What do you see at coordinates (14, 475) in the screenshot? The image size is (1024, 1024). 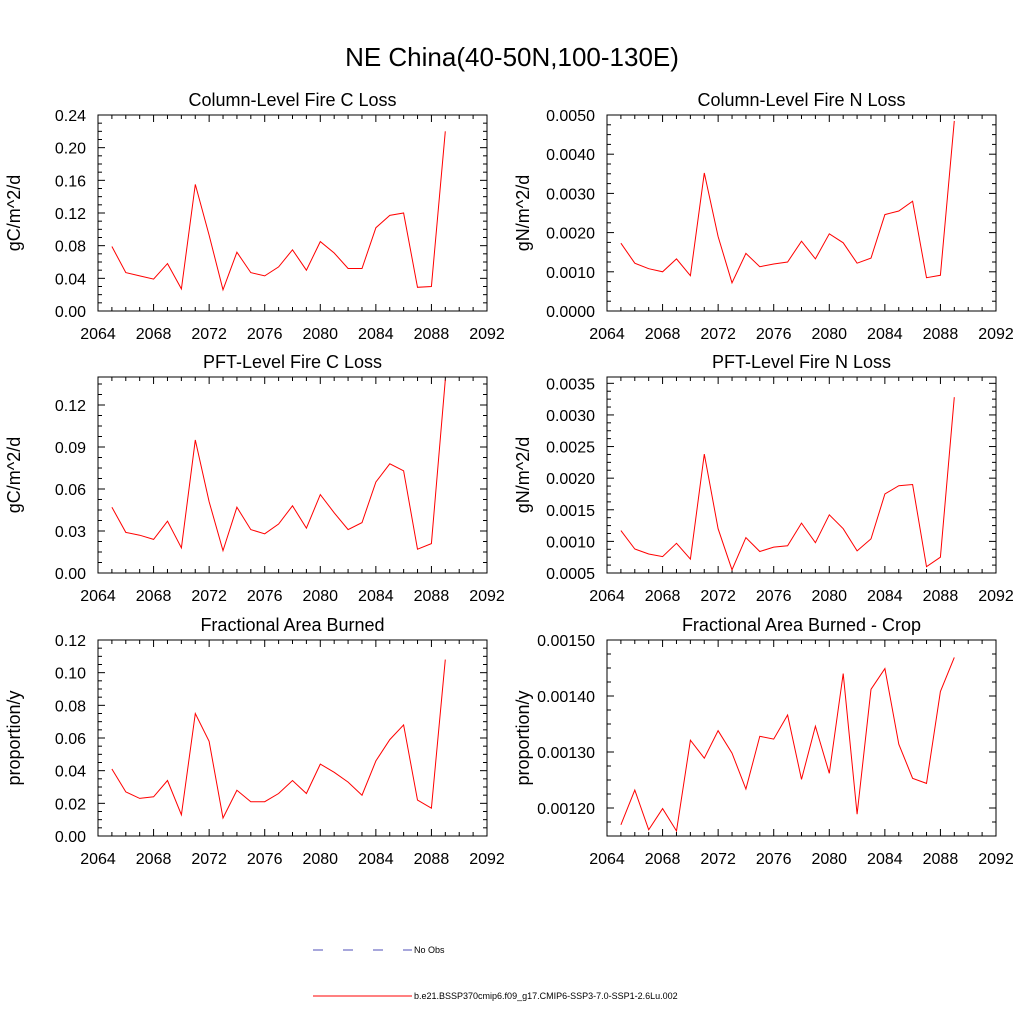 I see `y-axis-label: gC/m^2/d` at bounding box center [14, 475].